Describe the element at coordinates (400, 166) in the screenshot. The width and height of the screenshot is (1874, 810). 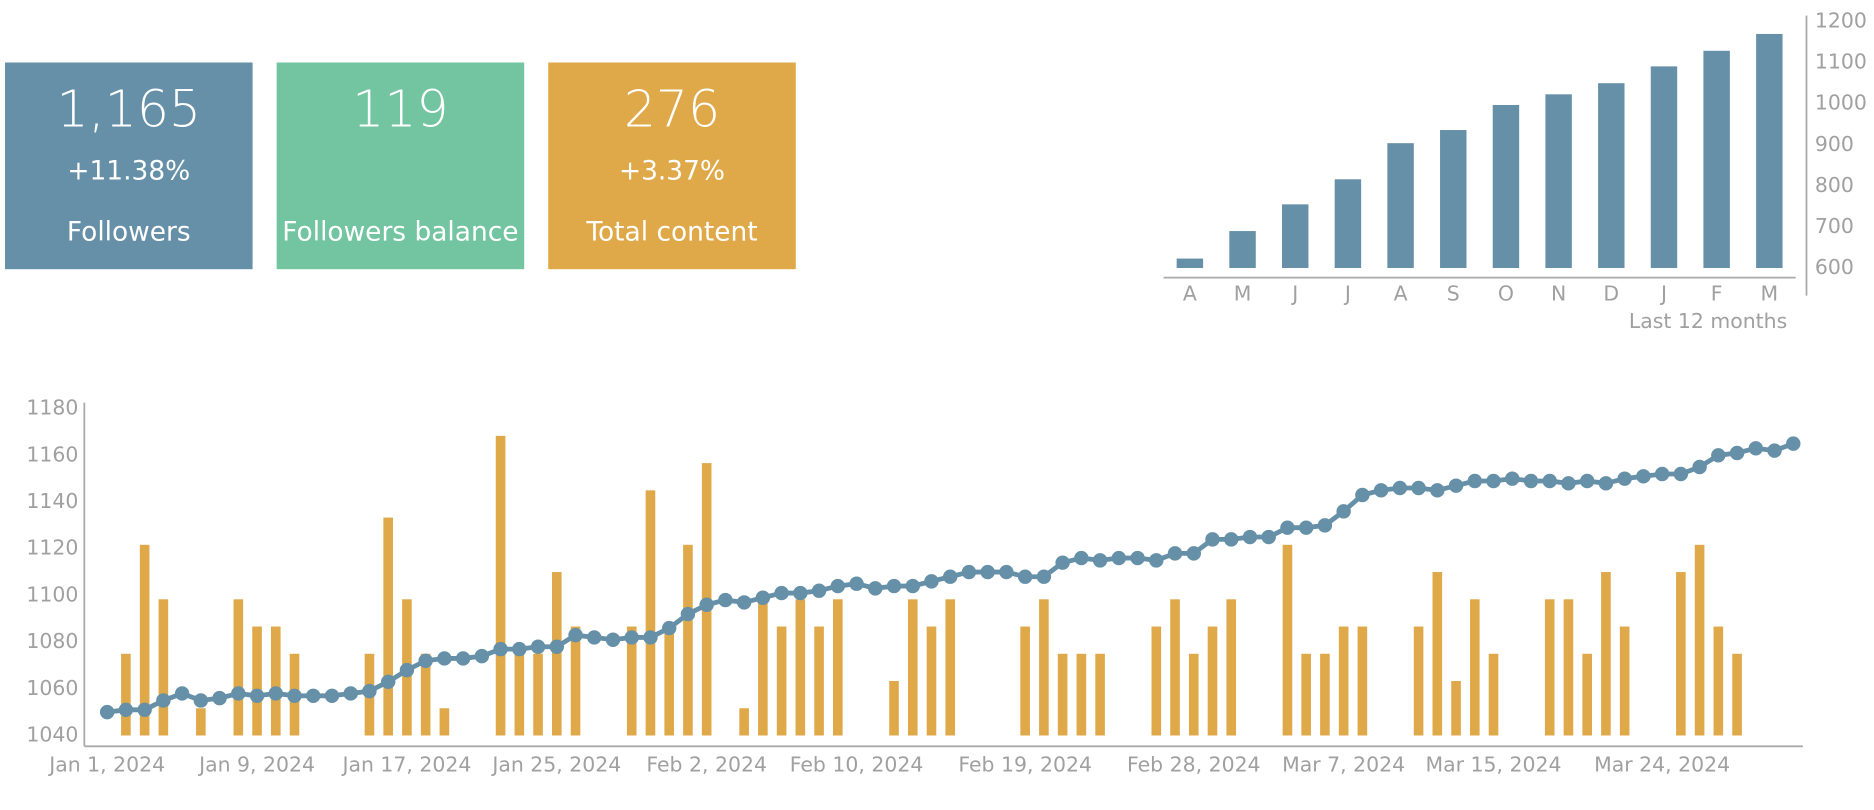
I see `kpi-card: 119 Followers balance` at that location.